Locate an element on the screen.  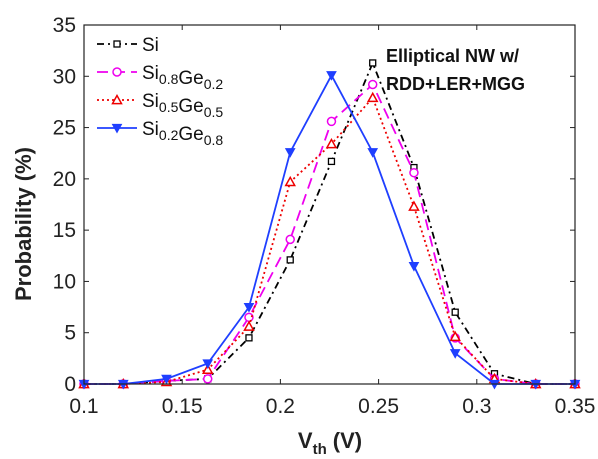
legend-item: Si0.5Ge0.5 is located at coordinates (160, 105).